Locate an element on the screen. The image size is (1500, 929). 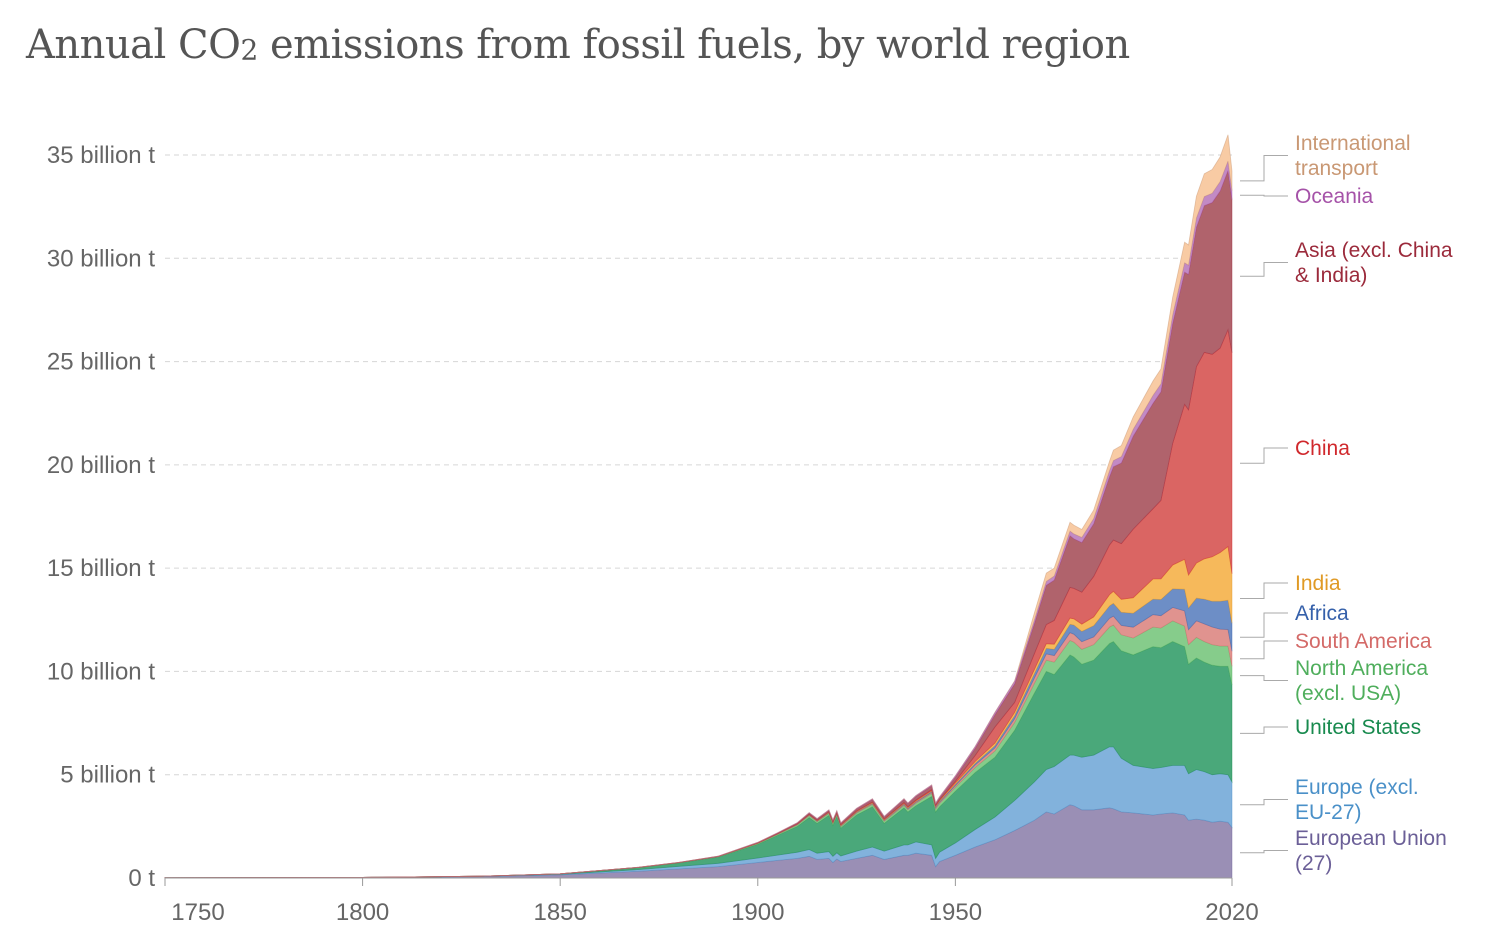
legend-label-line: International is located at coordinates (1353, 143).